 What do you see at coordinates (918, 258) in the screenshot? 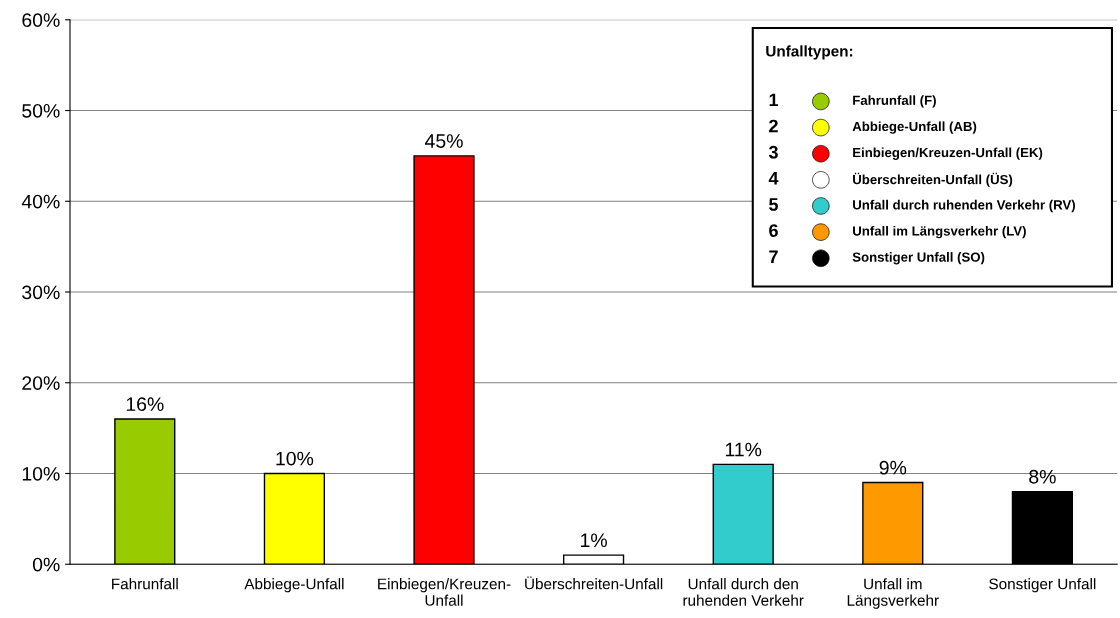
I see `annotation: Sonstiger Unfall (SO)` at bounding box center [918, 258].